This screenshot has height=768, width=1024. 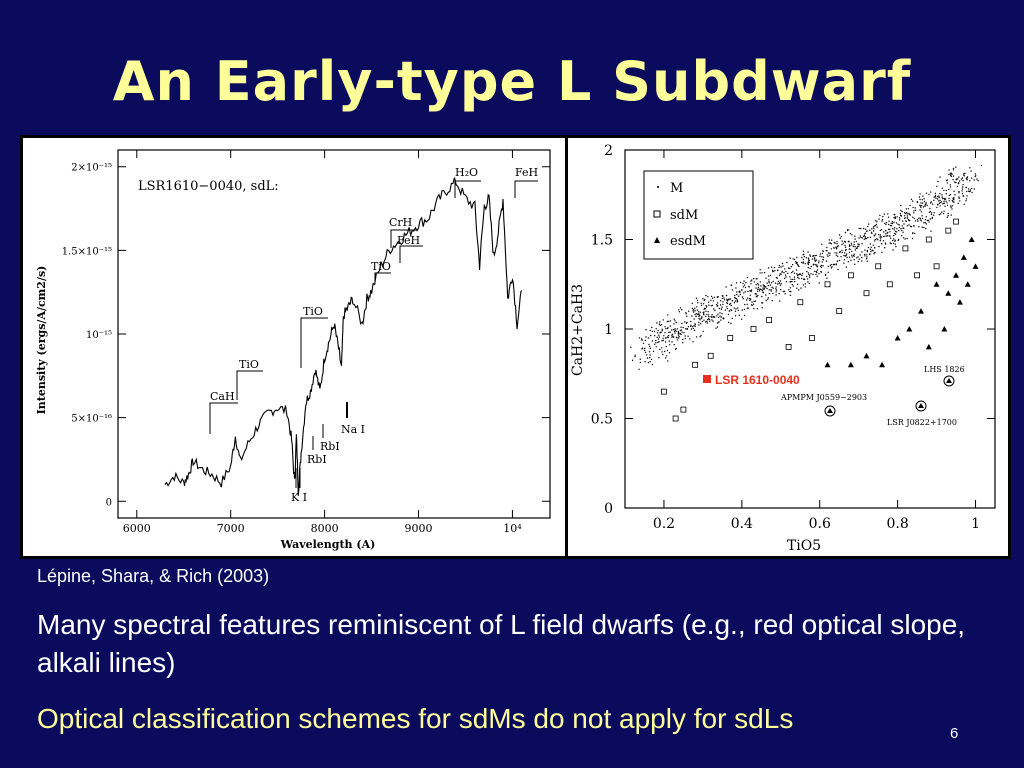 What do you see at coordinates (91, 168) in the screenshot?
I see `spectrum-ytick-label: 2×10⁻¹⁵` at bounding box center [91, 168].